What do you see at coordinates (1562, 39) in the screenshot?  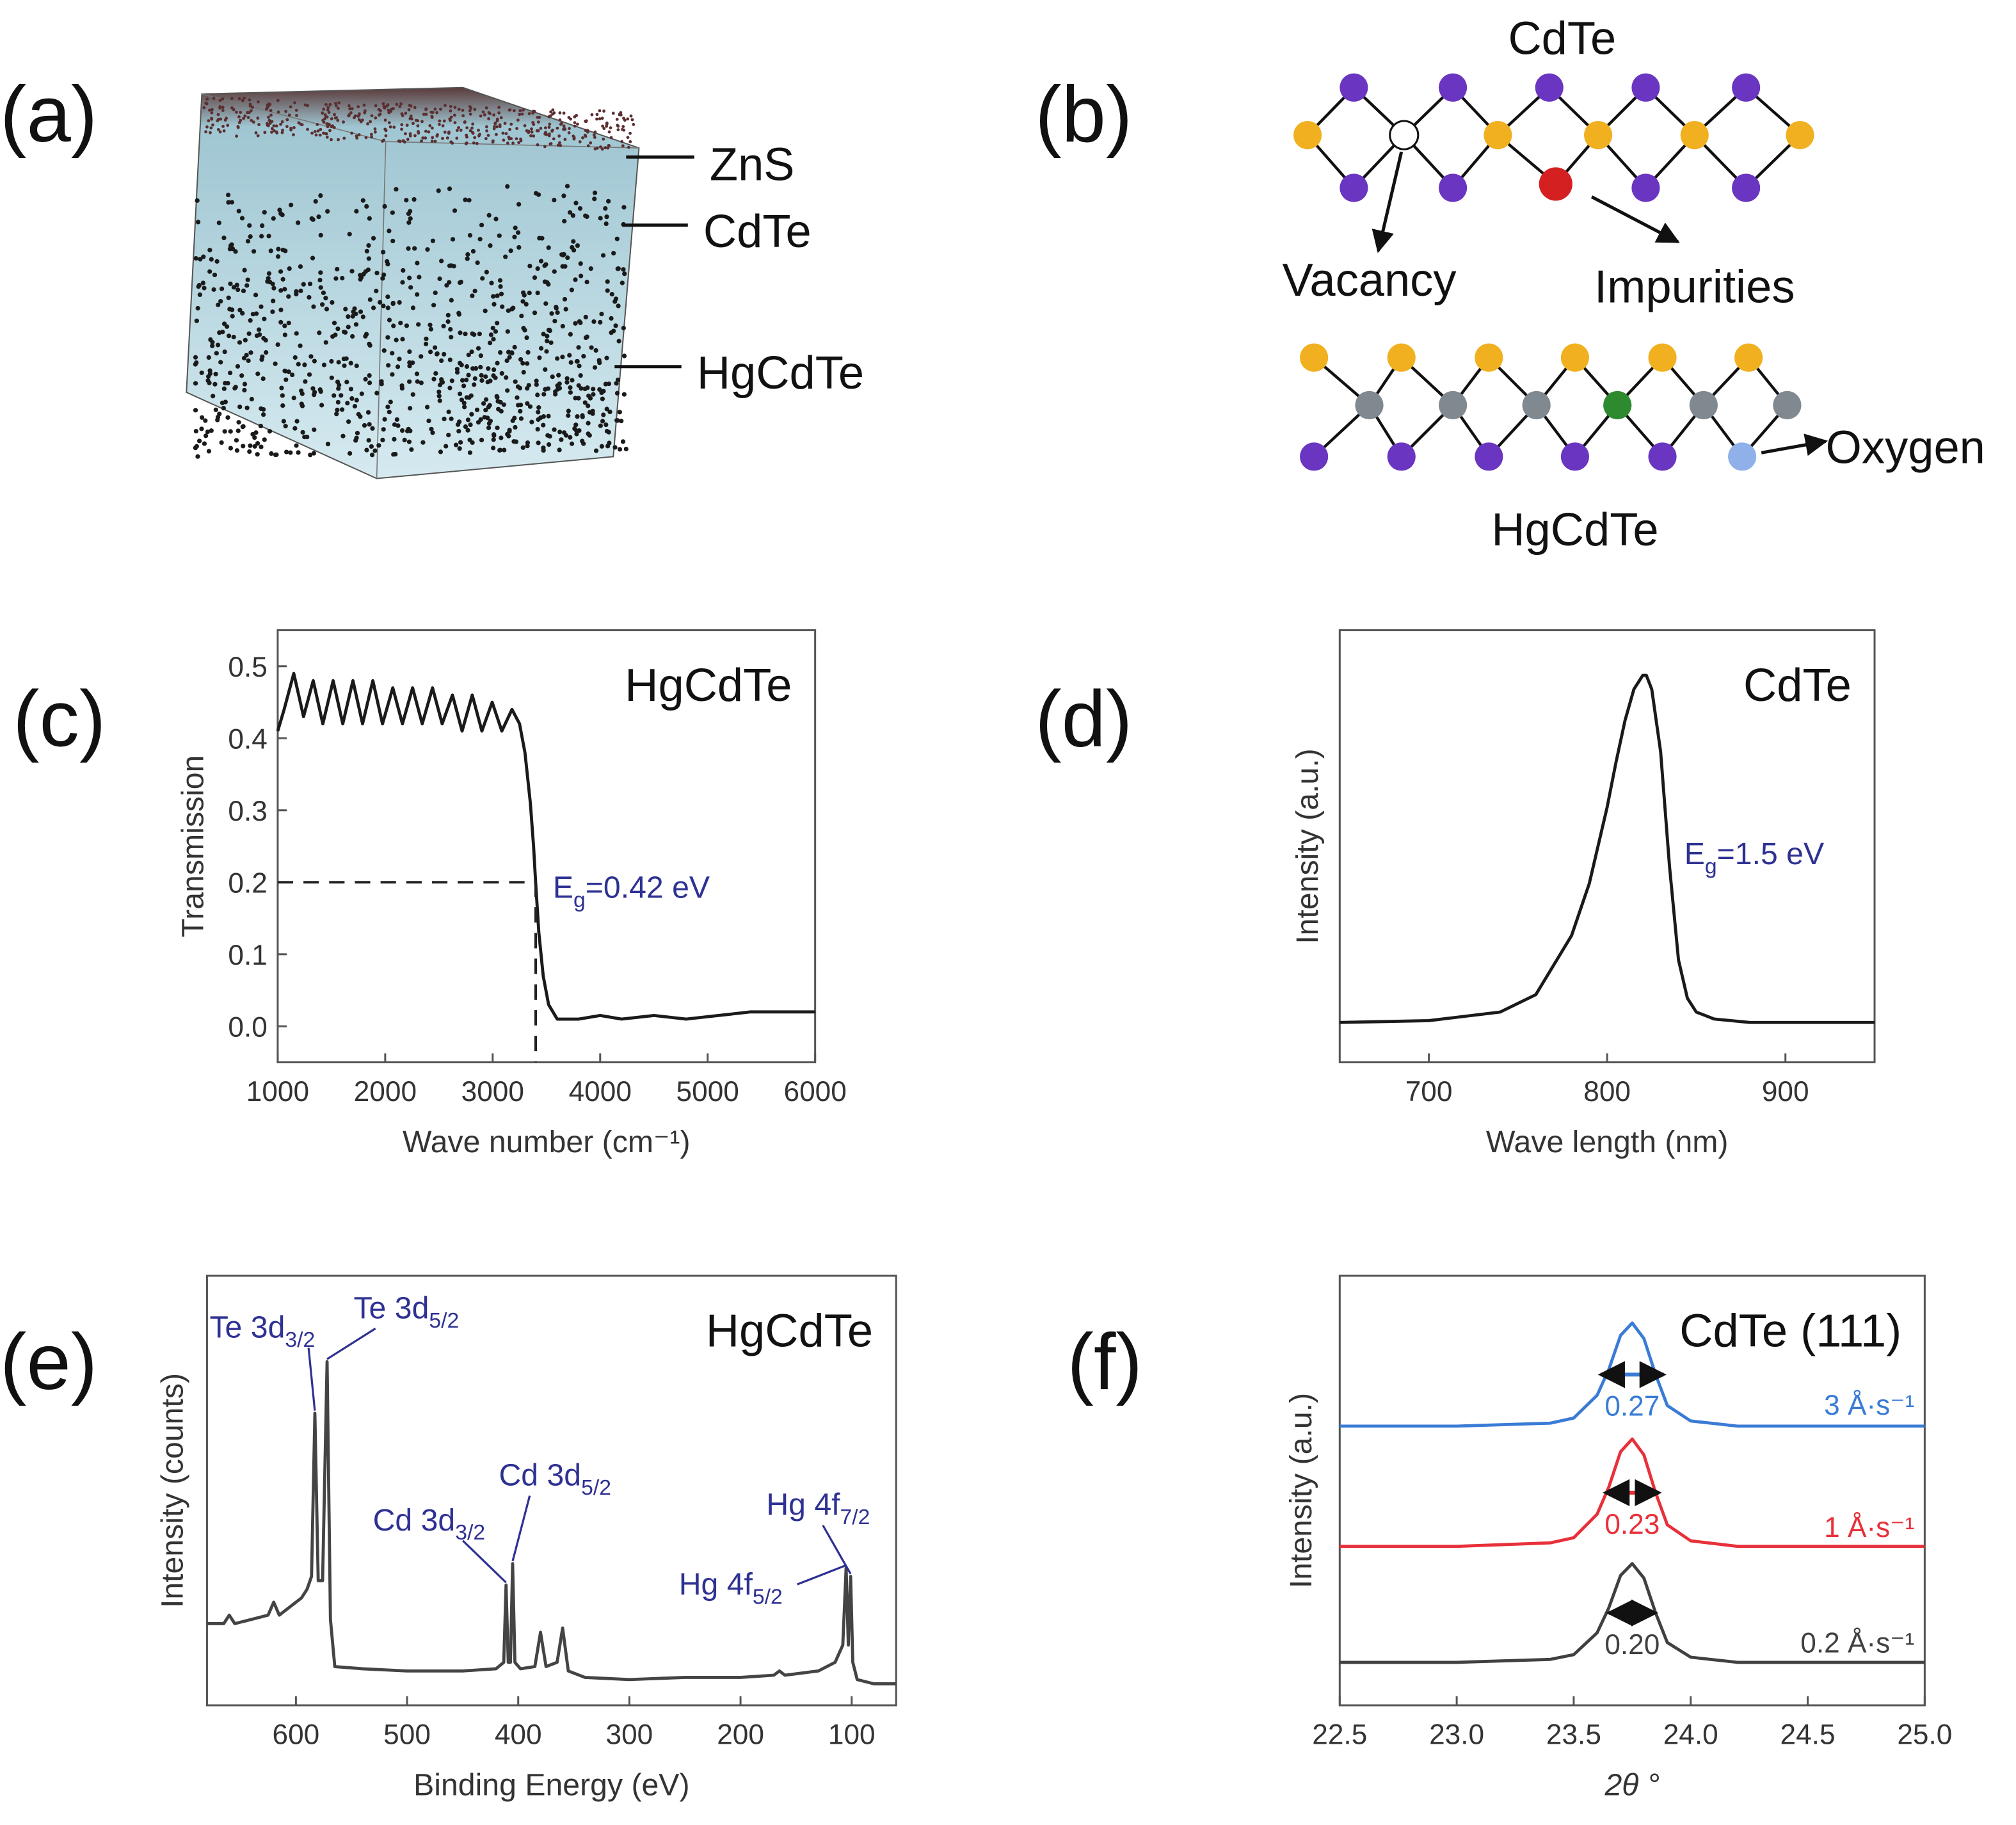 I see `lattice-title: CdTe` at bounding box center [1562, 39].